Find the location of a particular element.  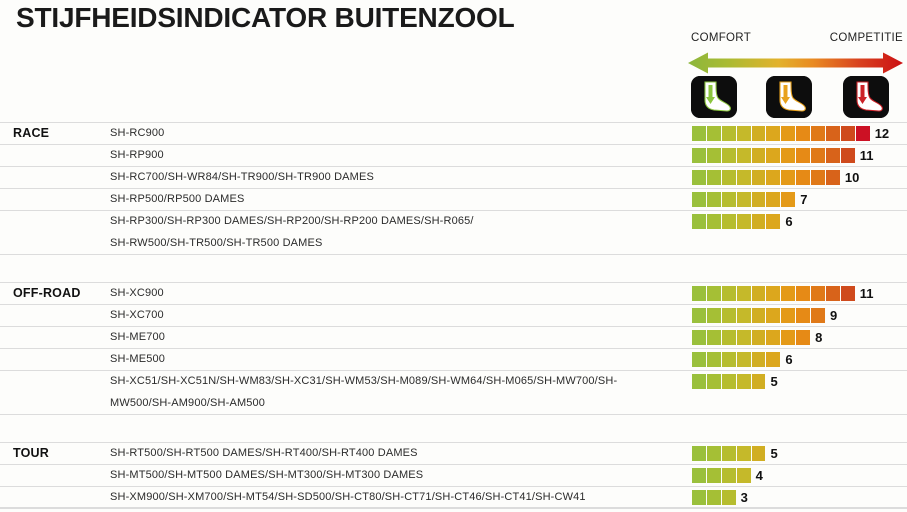

table-row: RACE SH-RC900 12 is located at coordinates (453, 133).